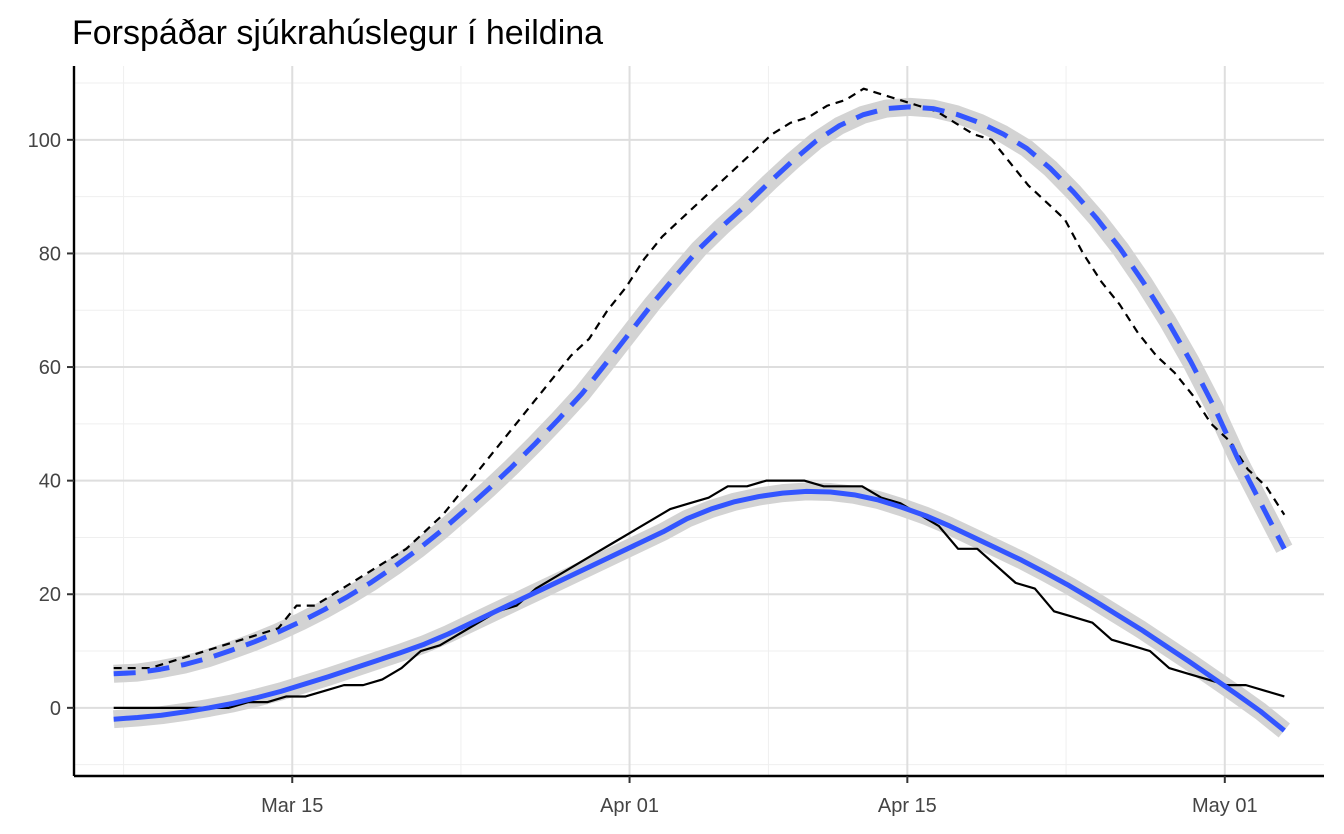  I want to click on y-tick-label: 40, so click(50, 482).